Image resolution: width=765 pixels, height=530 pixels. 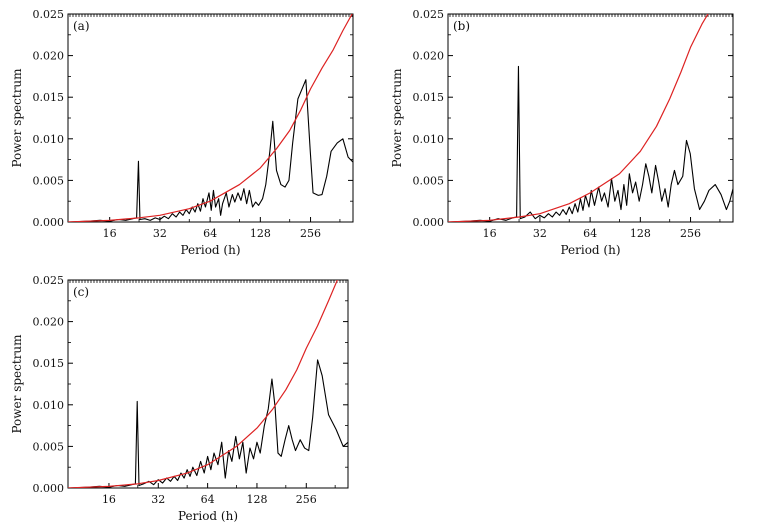 What do you see at coordinates (461, 26) in the screenshot?
I see `panel-label: (b)` at bounding box center [461, 26].